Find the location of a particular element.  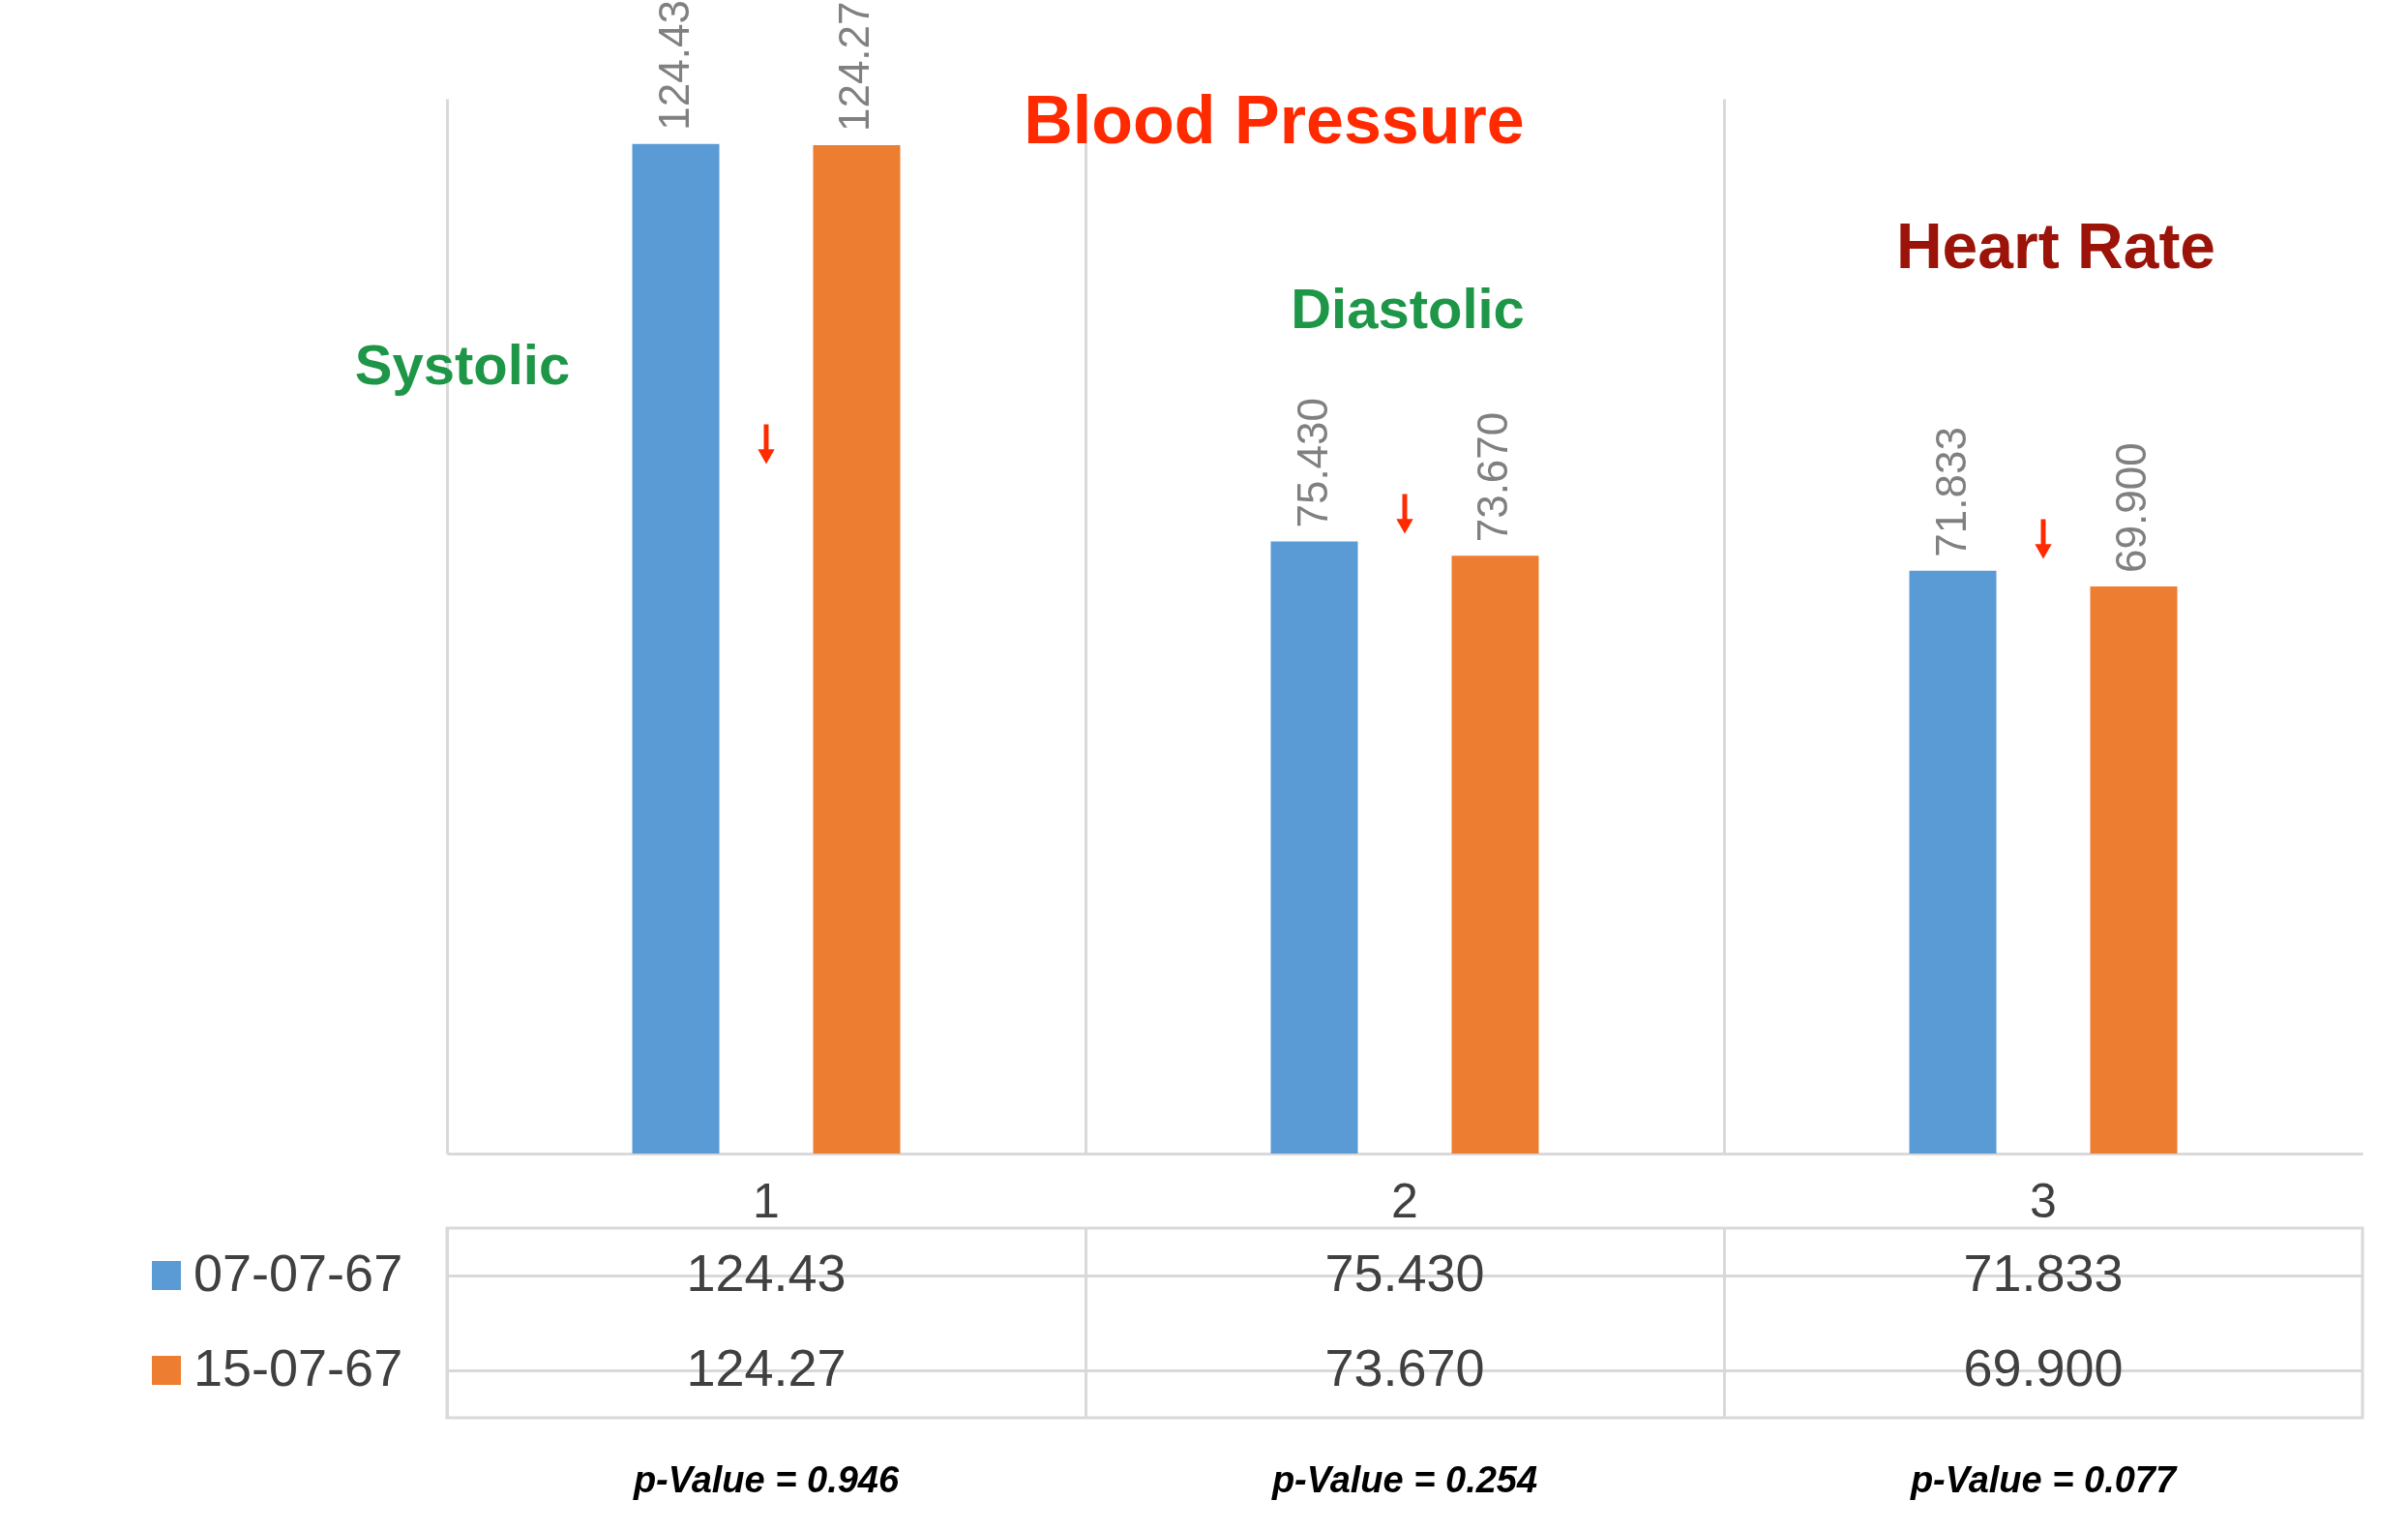

data-label: 75.430 is located at coordinates (1404, 1273).